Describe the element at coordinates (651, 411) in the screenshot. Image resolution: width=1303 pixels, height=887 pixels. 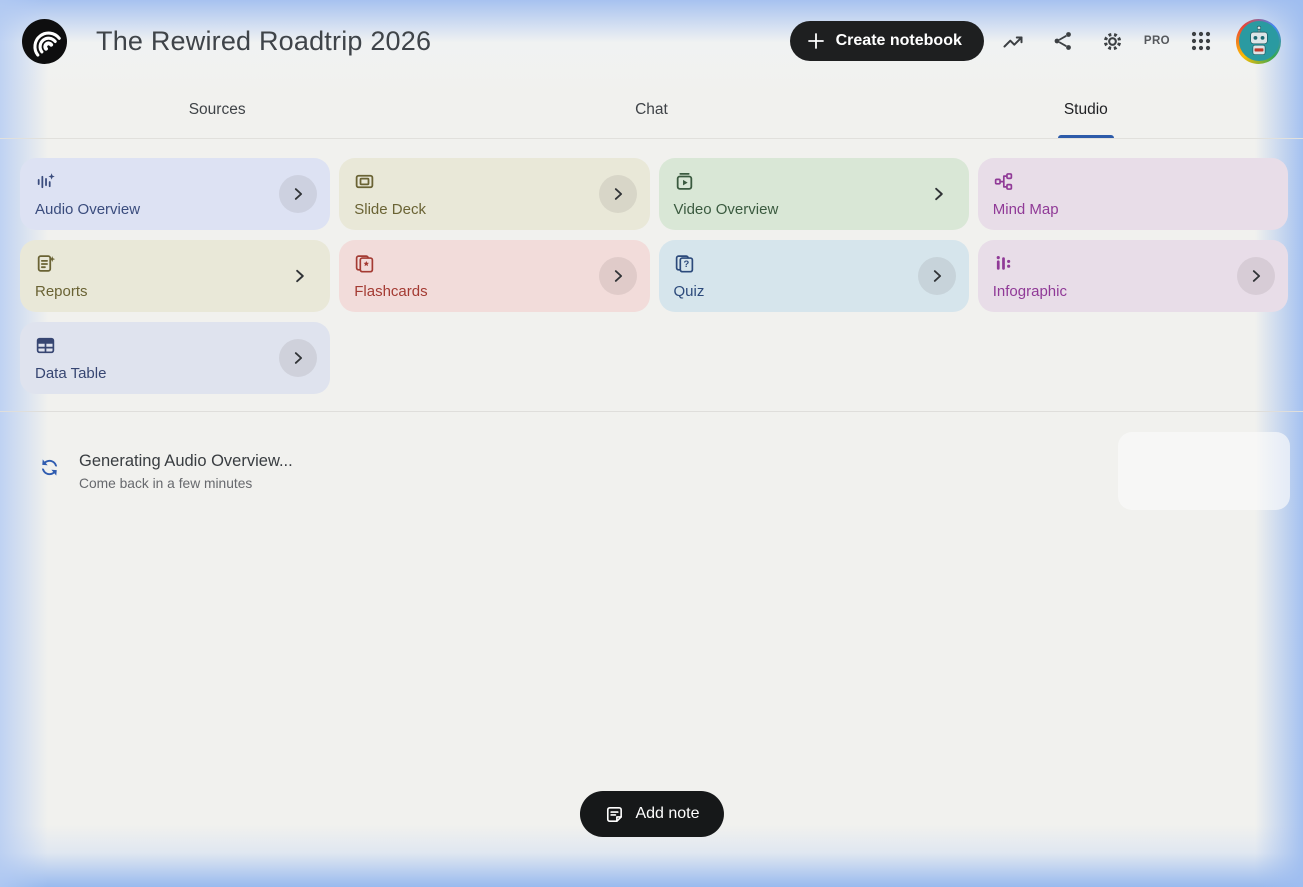
I see `section-divider` at that location.